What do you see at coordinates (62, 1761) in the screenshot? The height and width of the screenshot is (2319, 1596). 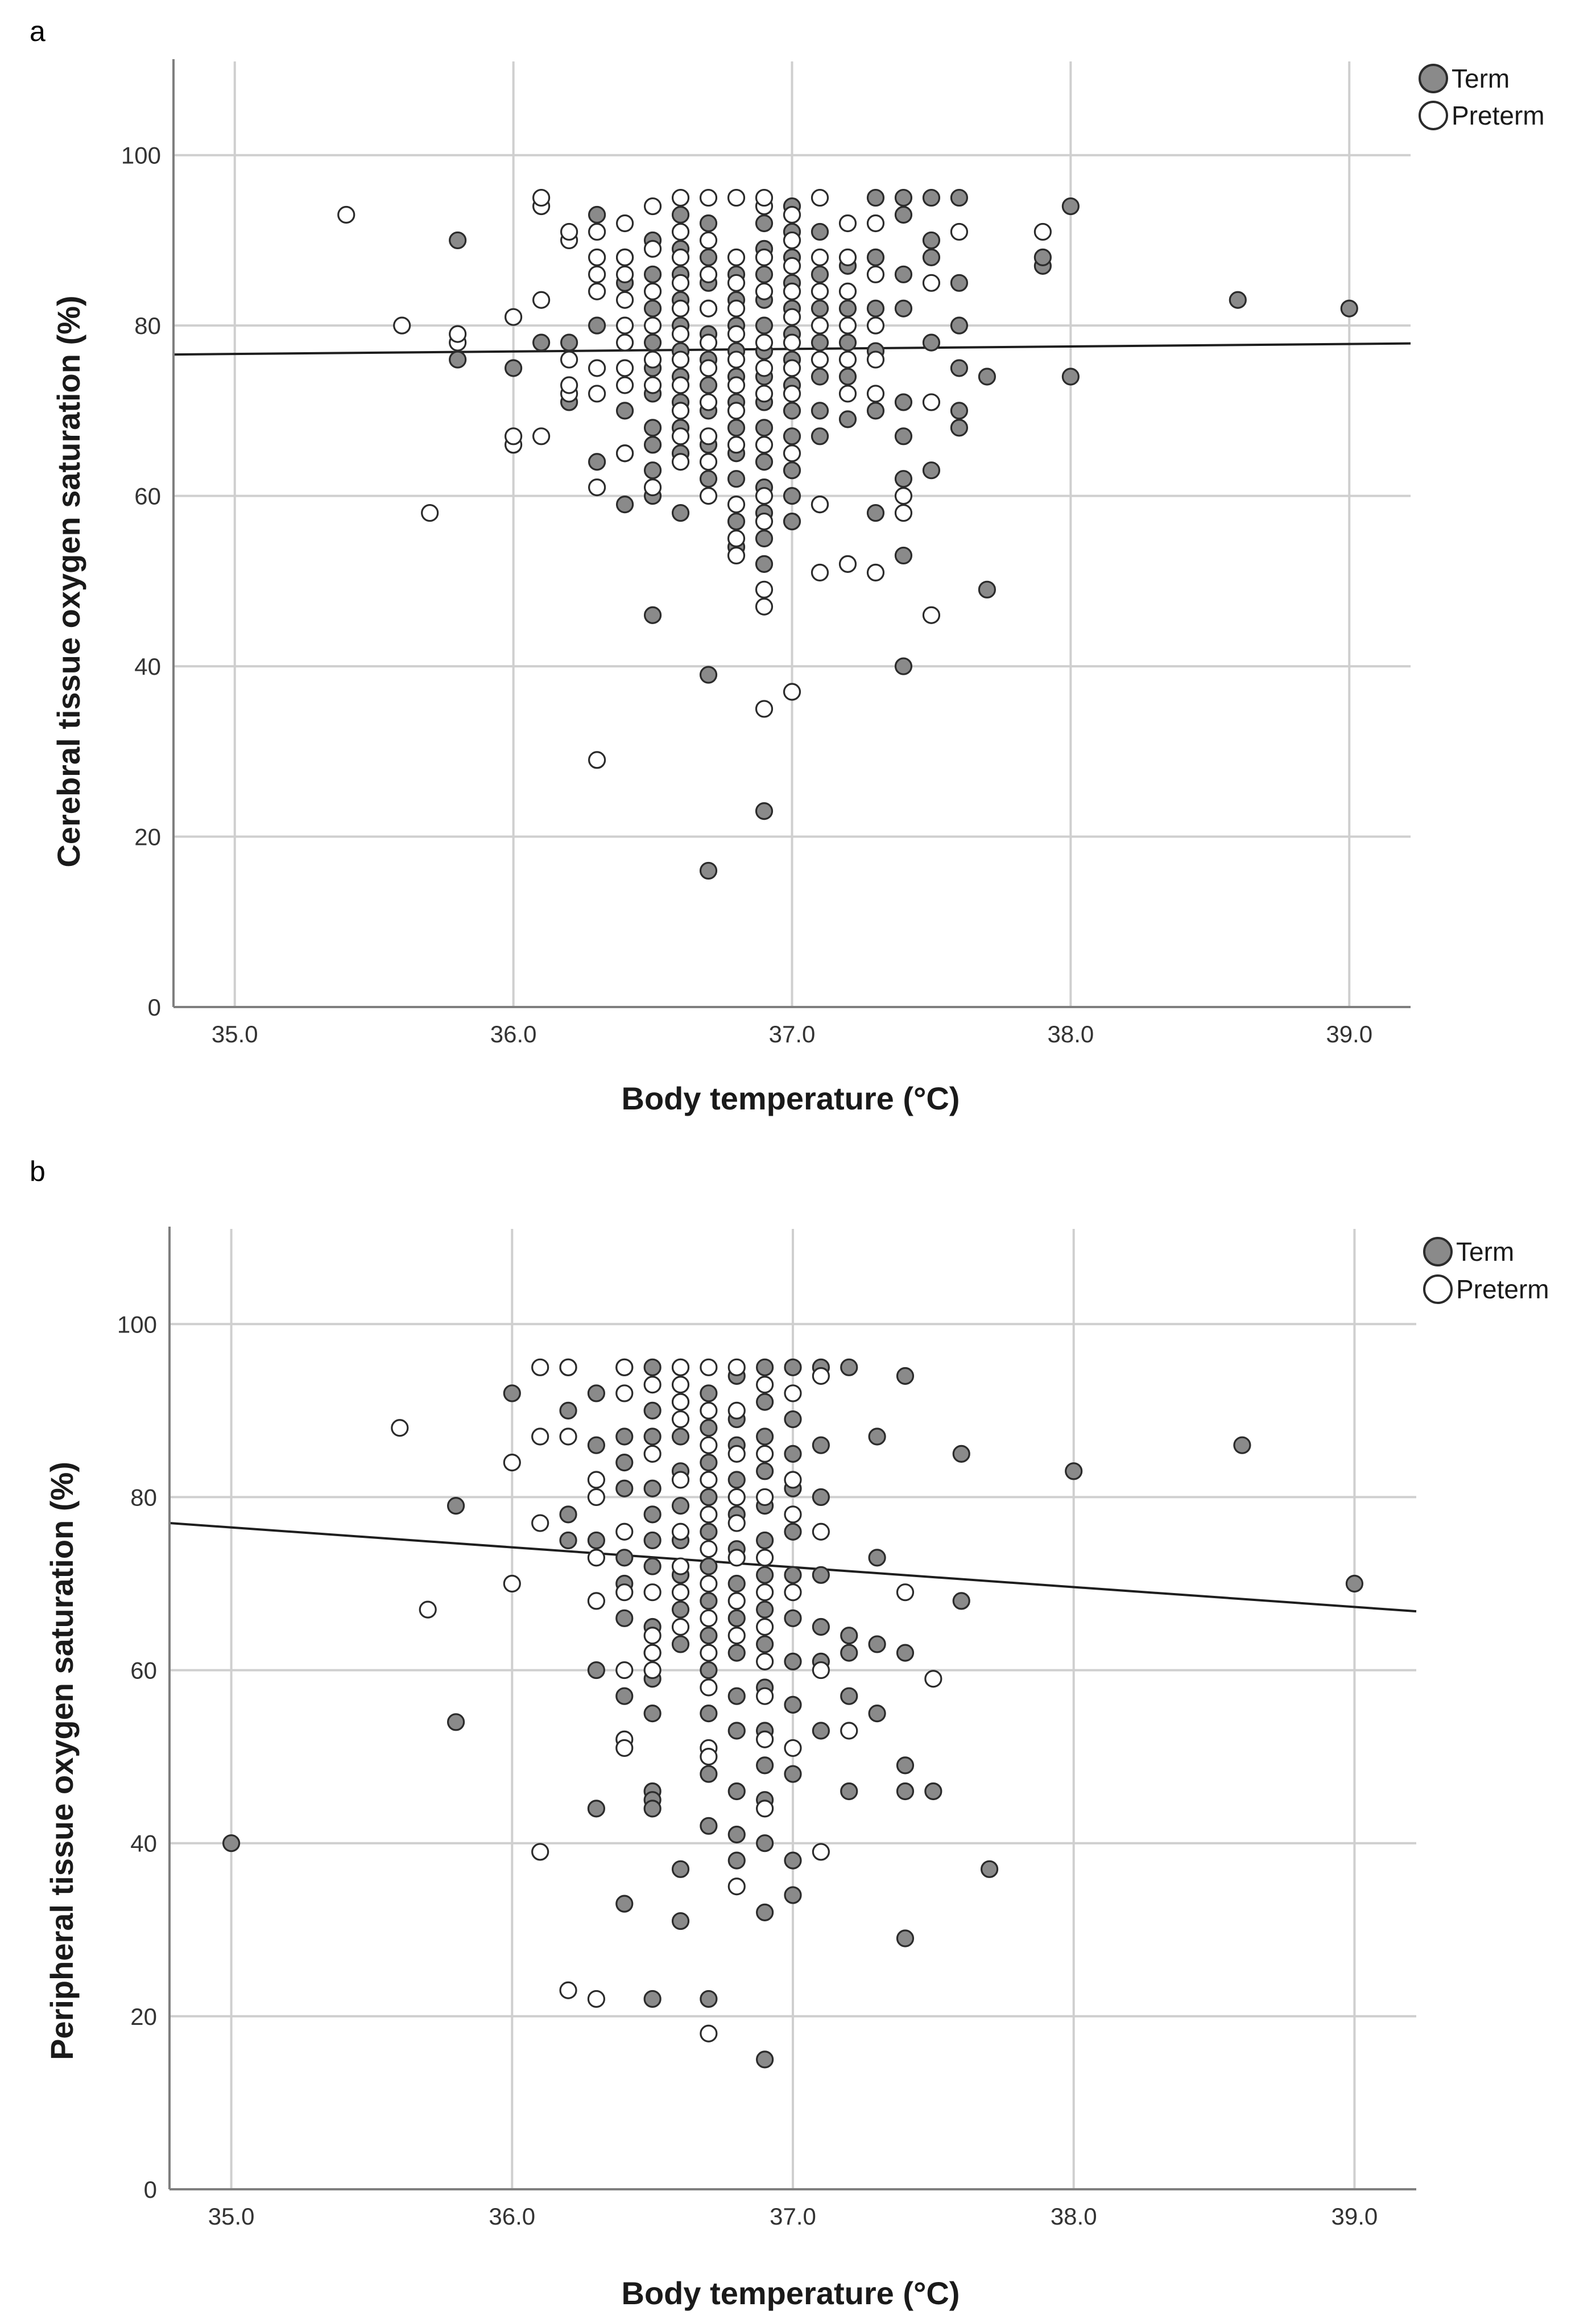 I see `panel-b-y-axis-title: Peripheral tissue oxygen saturation (%)` at bounding box center [62, 1761].